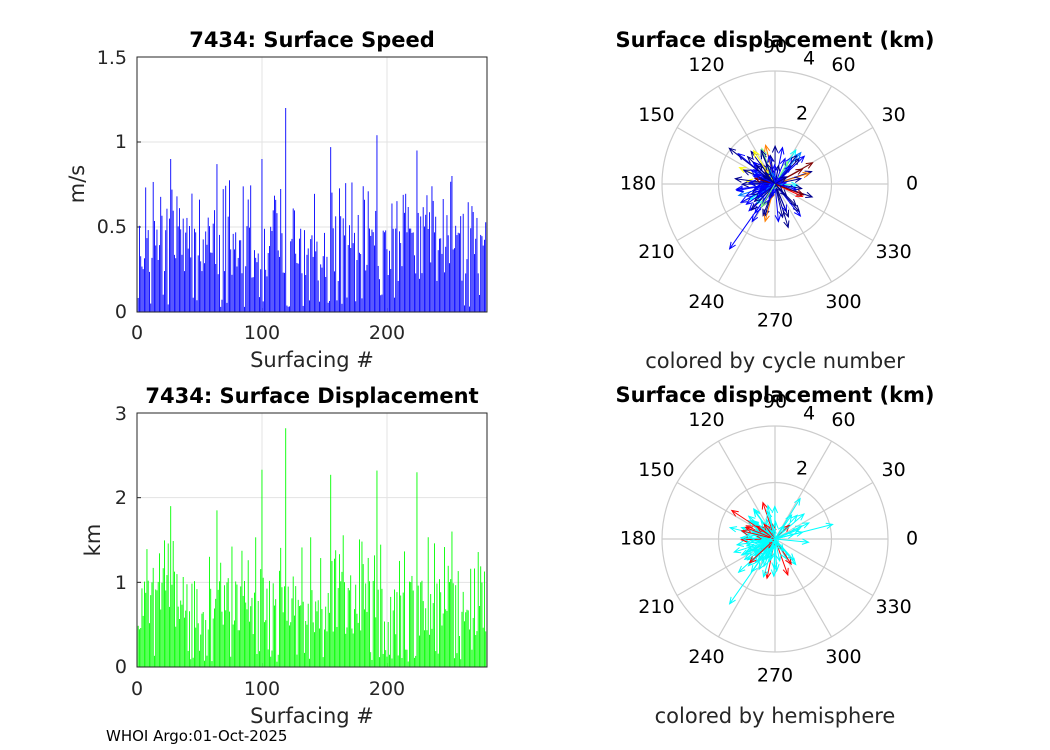  Describe the element at coordinates (121, 583) in the screenshot. I see `displacement-ytick-1: 1` at that location.